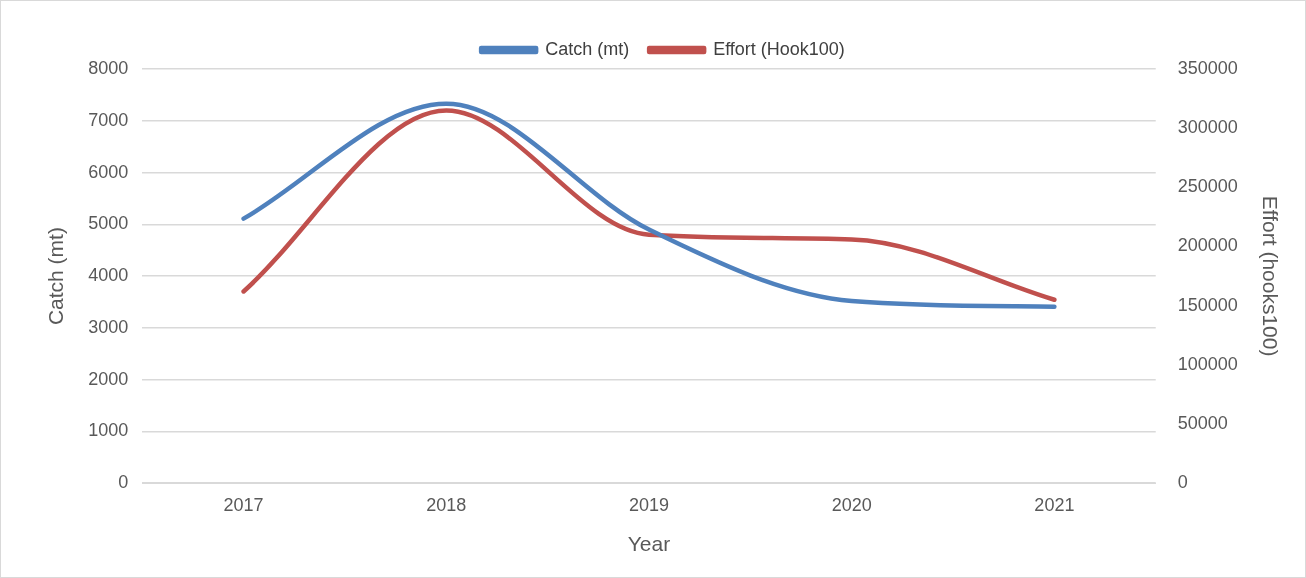 The image size is (1306, 578). Describe the element at coordinates (108, 119) in the screenshot. I see `y-tick-label: 7000` at that location.